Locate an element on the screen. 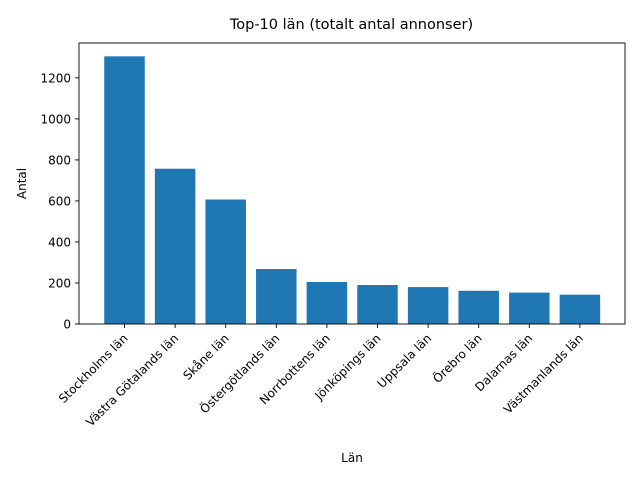 This screenshot has width=640, height=480. y-tick-label: 1000 is located at coordinates (55, 119).